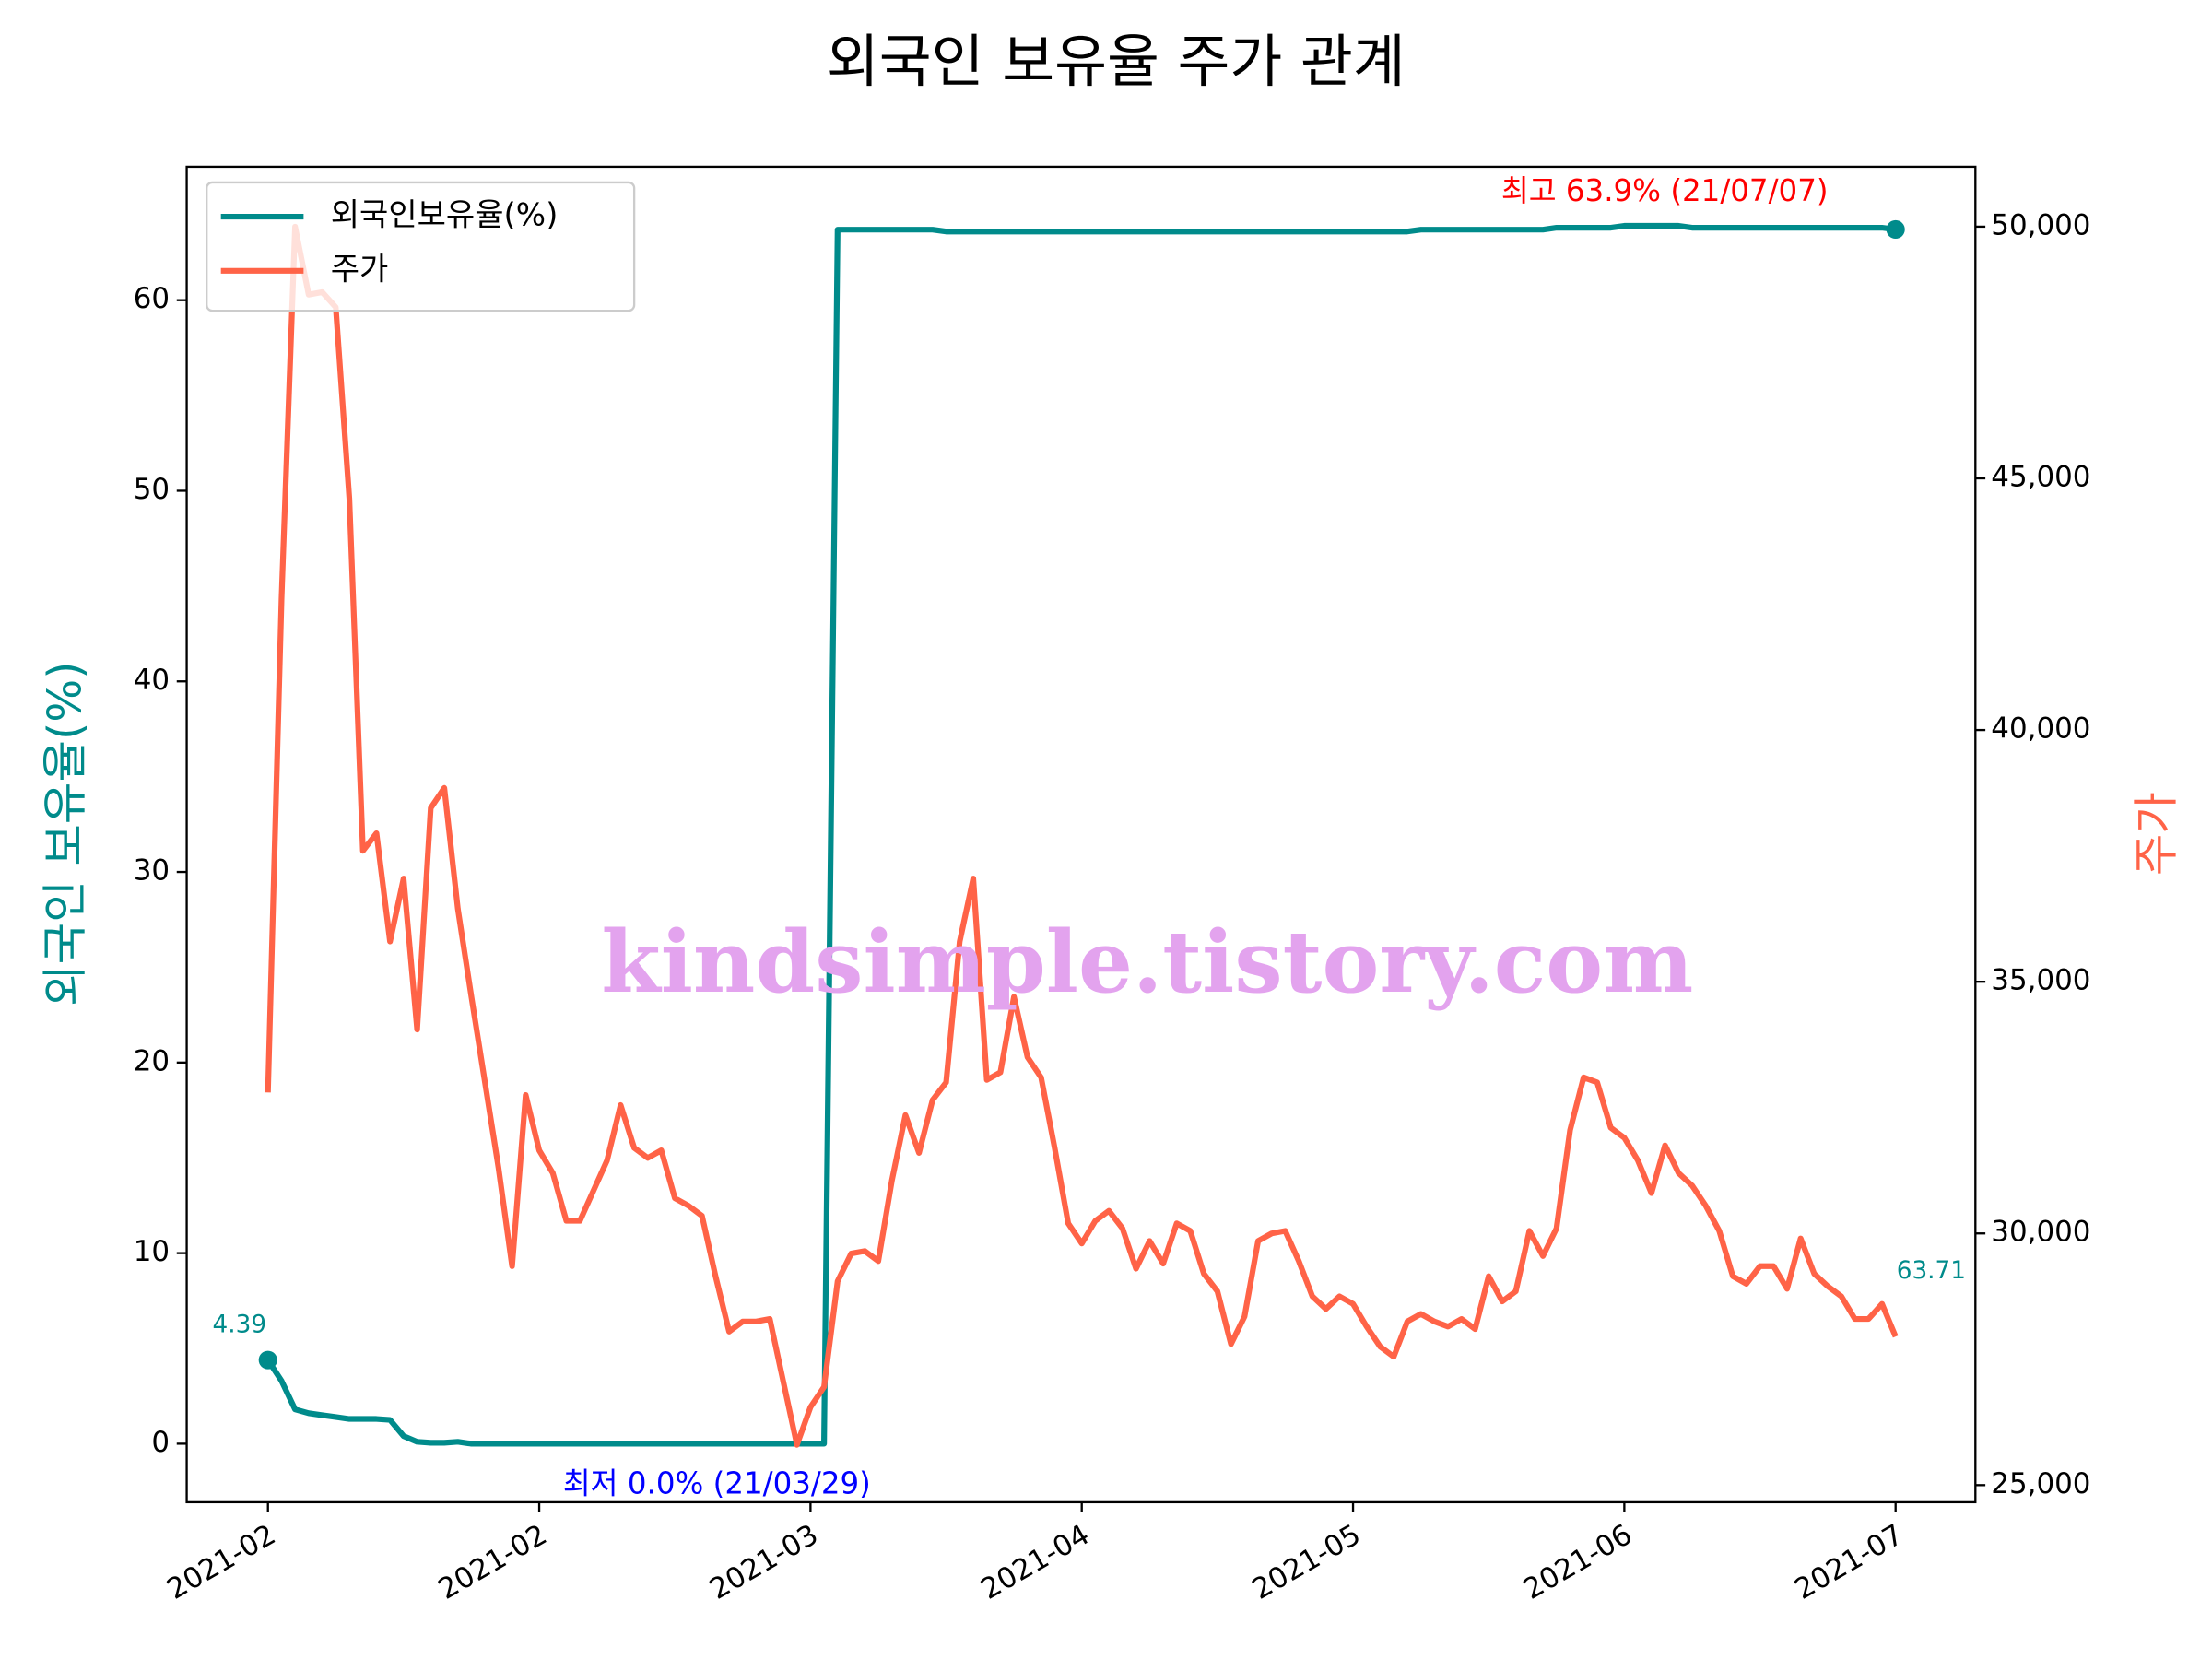 Image resolution: width=2212 pixels, height=1659 pixels. I want to click on chart-title: 외국인 보유율 주가 관계, so click(1116, 62).